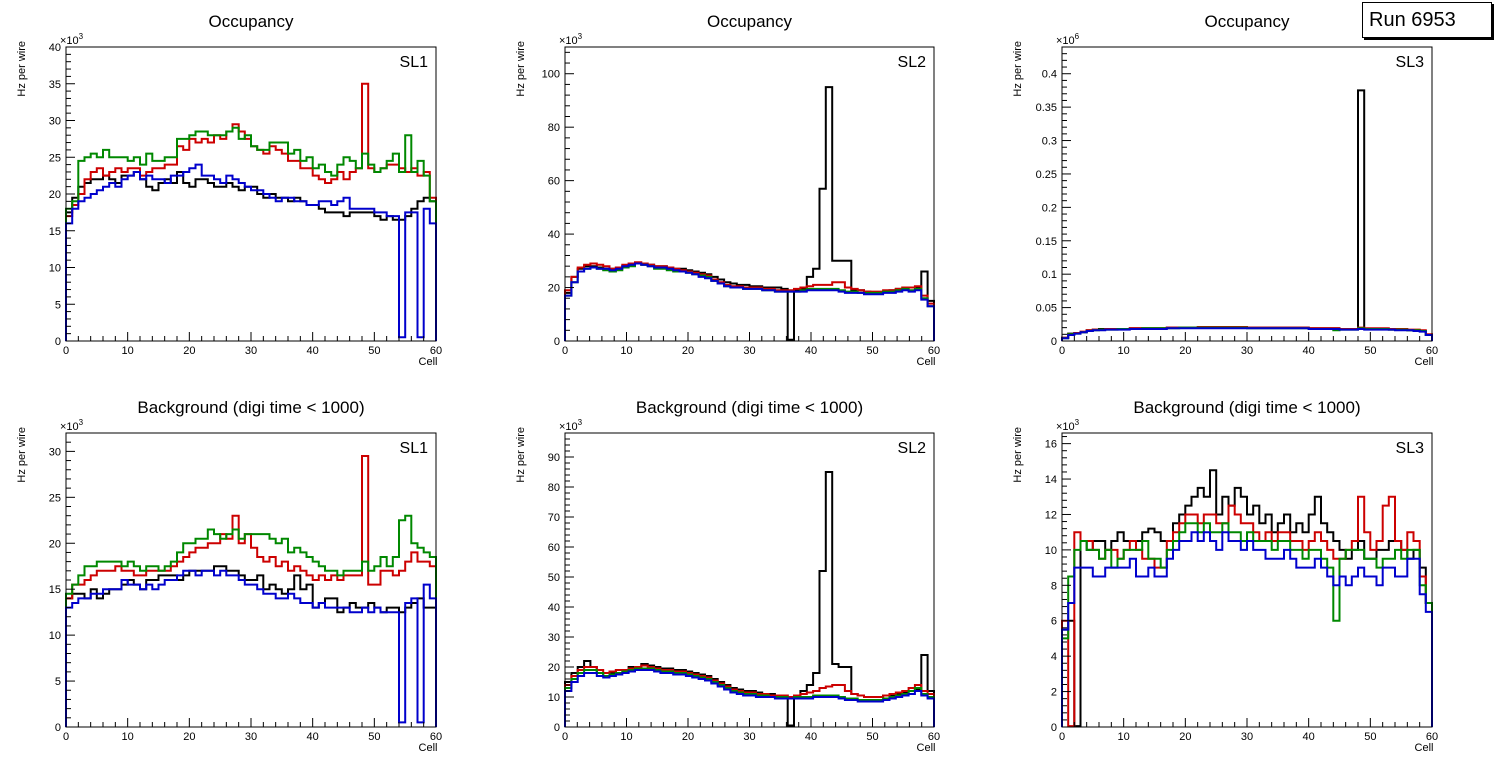 The image size is (1496, 772). Describe the element at coordinates (554, 518) in the screenshot. I see `y-tick-label: 70` at that location.